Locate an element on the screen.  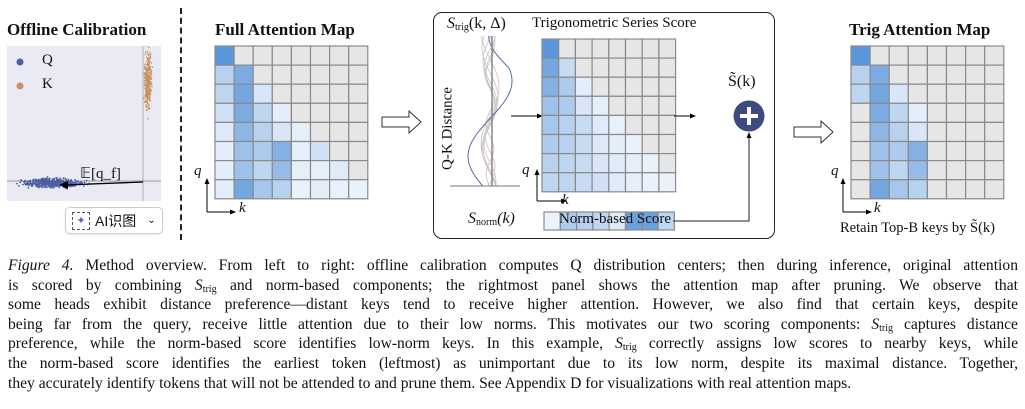
right-arrow-icon is located at coordinates (401, 122).